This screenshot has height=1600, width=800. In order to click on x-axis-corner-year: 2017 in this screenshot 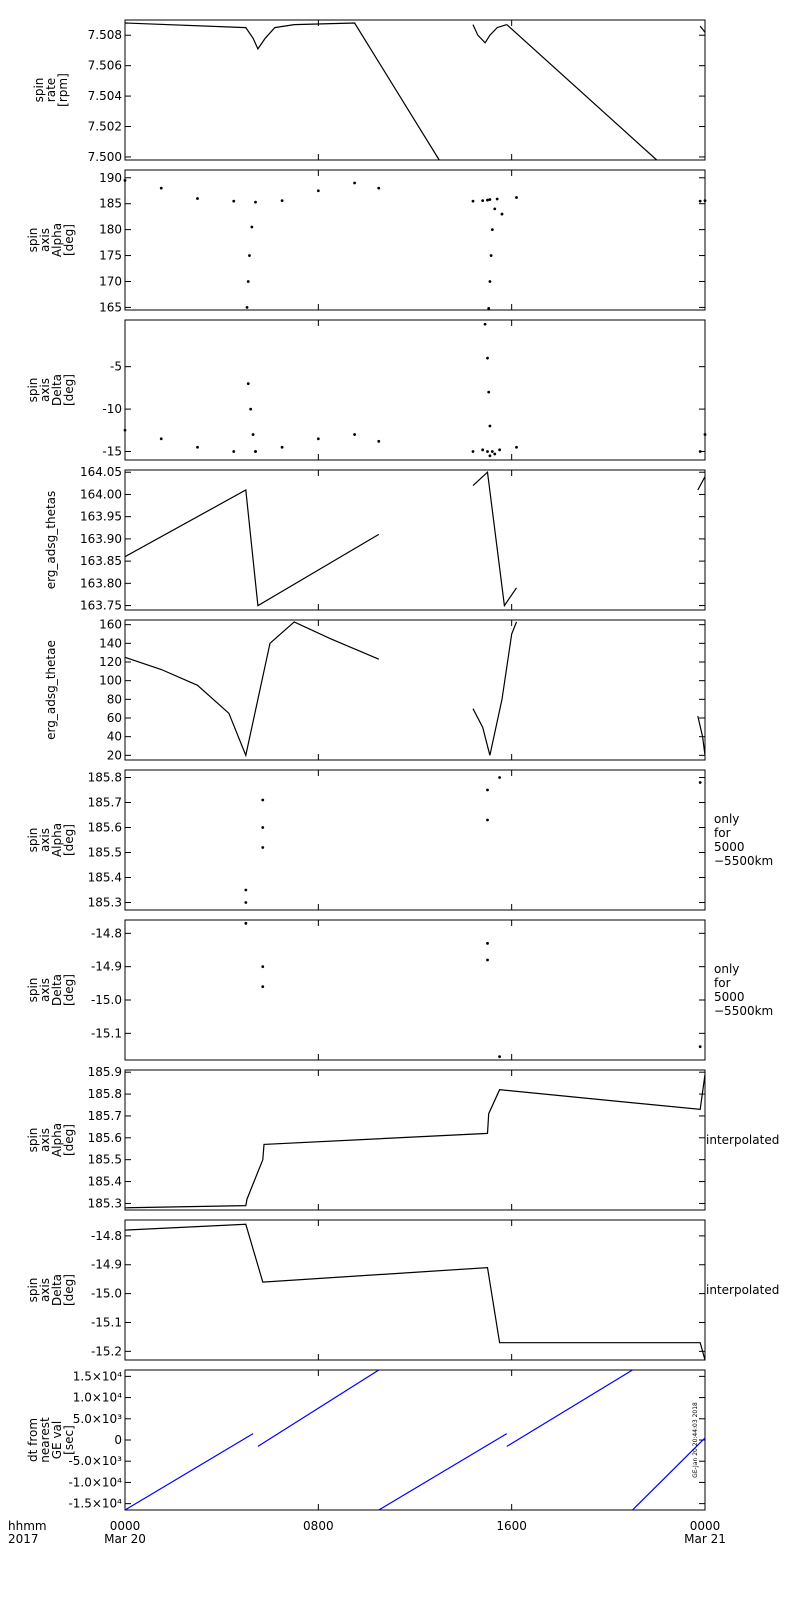, I will do `click(23, 1539)`.